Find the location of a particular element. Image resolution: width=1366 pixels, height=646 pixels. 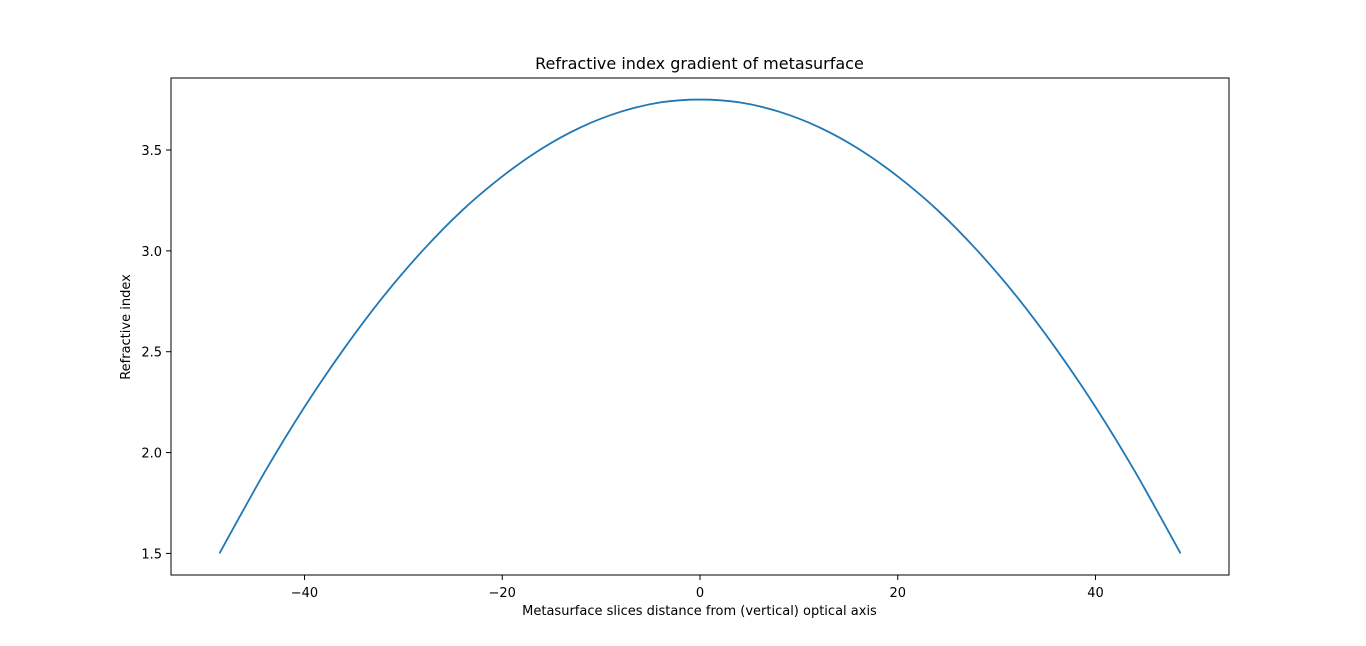

x-tick-label: 40 is located at coordinates (1095, 593).